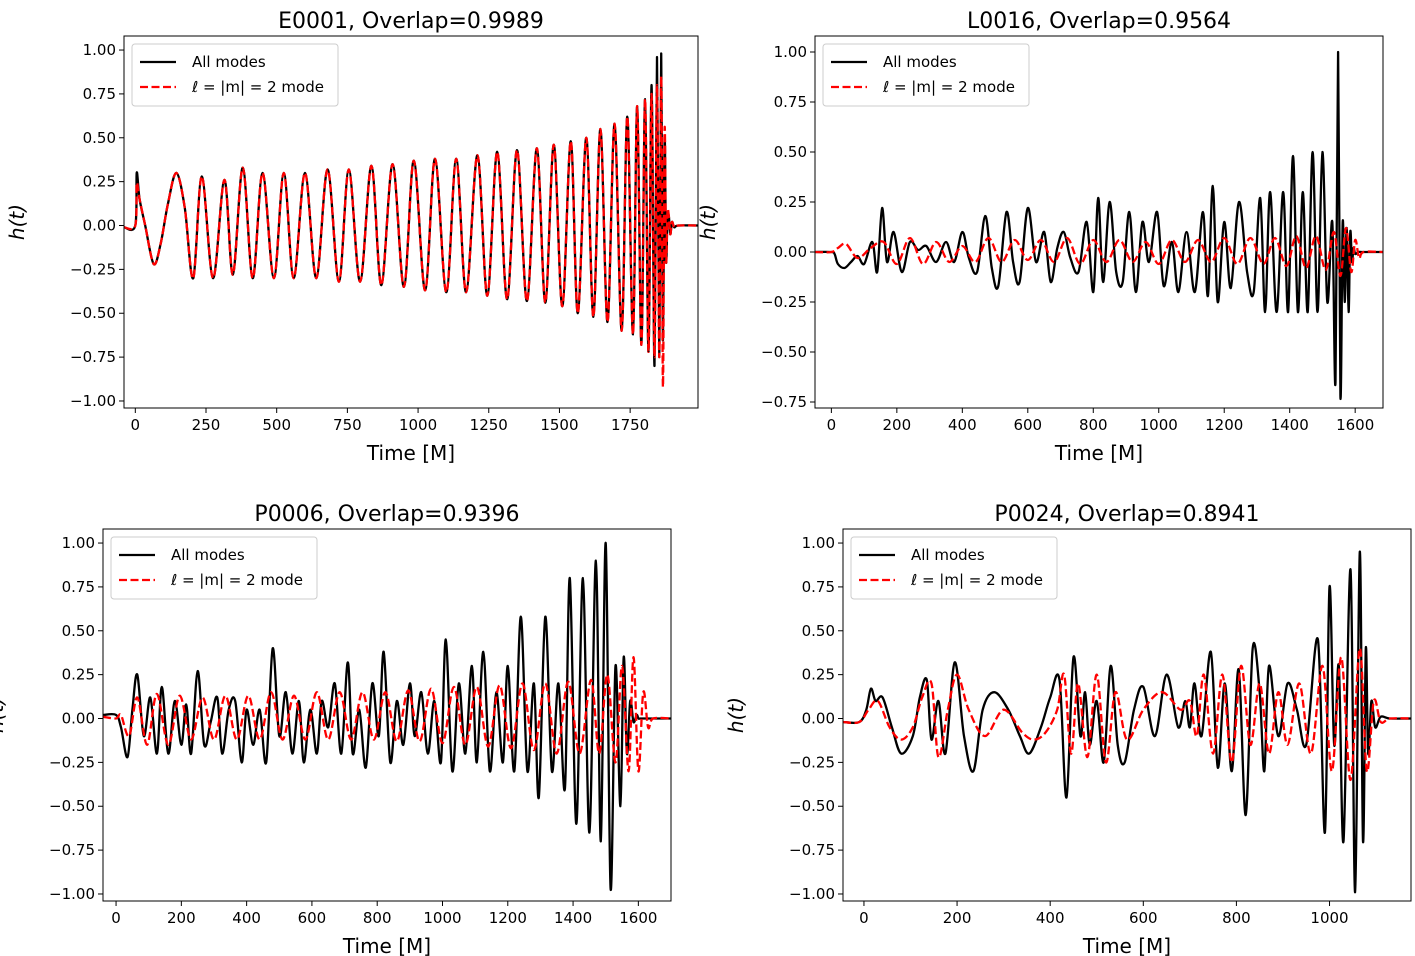 This screenshot has width=1415, height=956. Describe the element at coordinates (206, 425) in the screenshot. I see `x-tick-label: 250` at that location.